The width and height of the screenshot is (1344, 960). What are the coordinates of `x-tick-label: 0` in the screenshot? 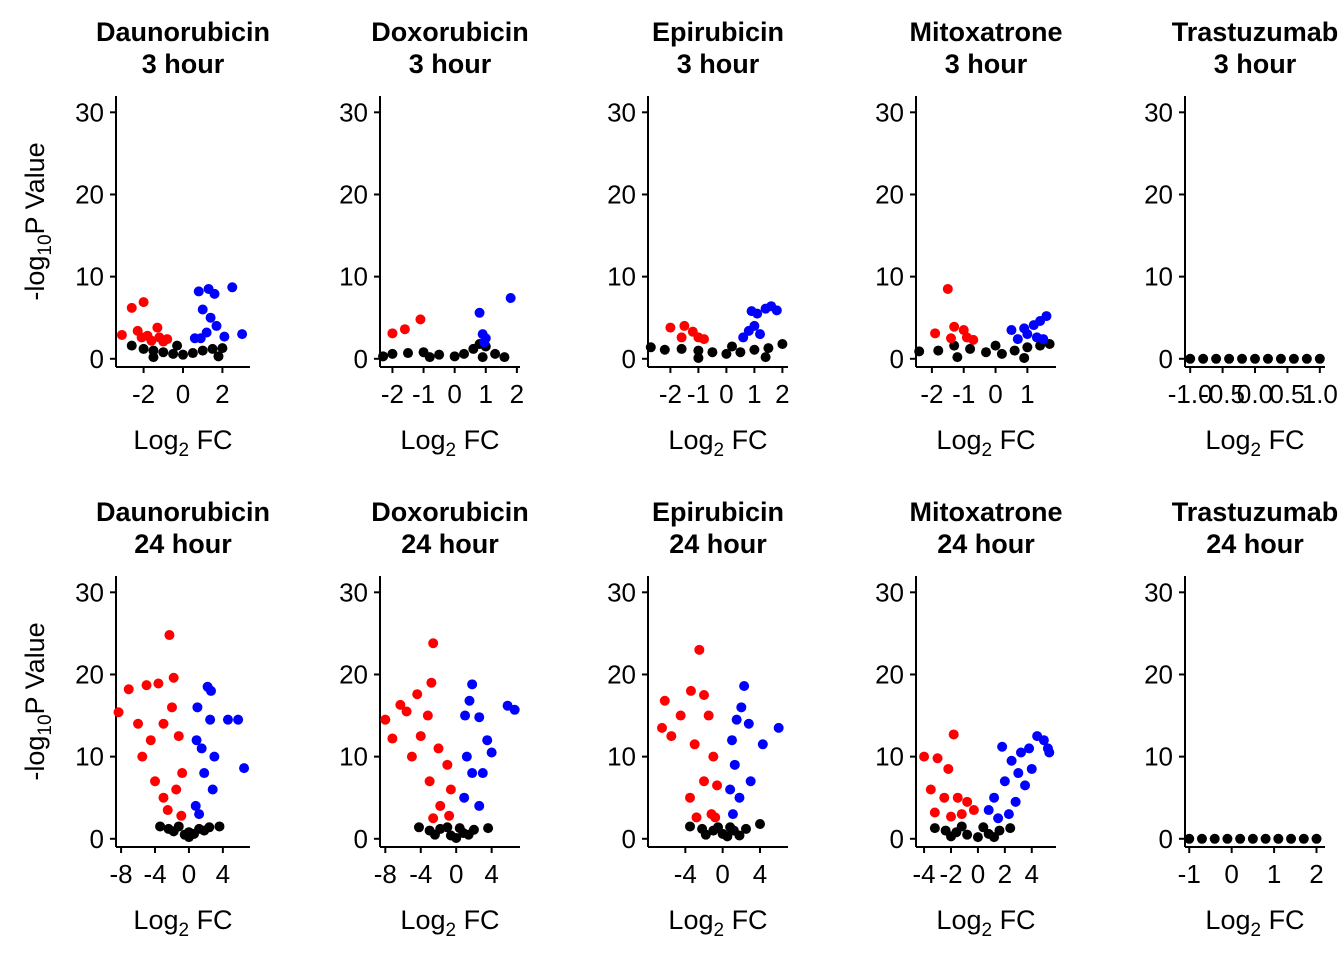 It's located at (726, 394).